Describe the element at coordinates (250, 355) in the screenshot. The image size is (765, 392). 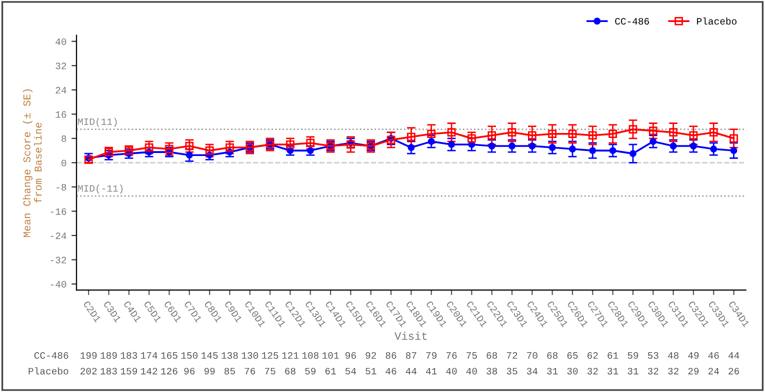
I see `text: 130` at that location.